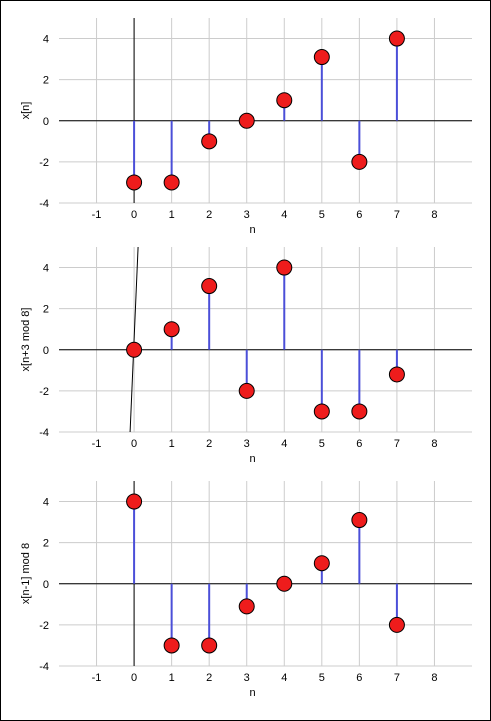 This screenshot has height=721, width=491. Describe the element at coordinates (26, 573) in the screenshot. I see `y-axis-label: x[n-1] mod 8` at that location.